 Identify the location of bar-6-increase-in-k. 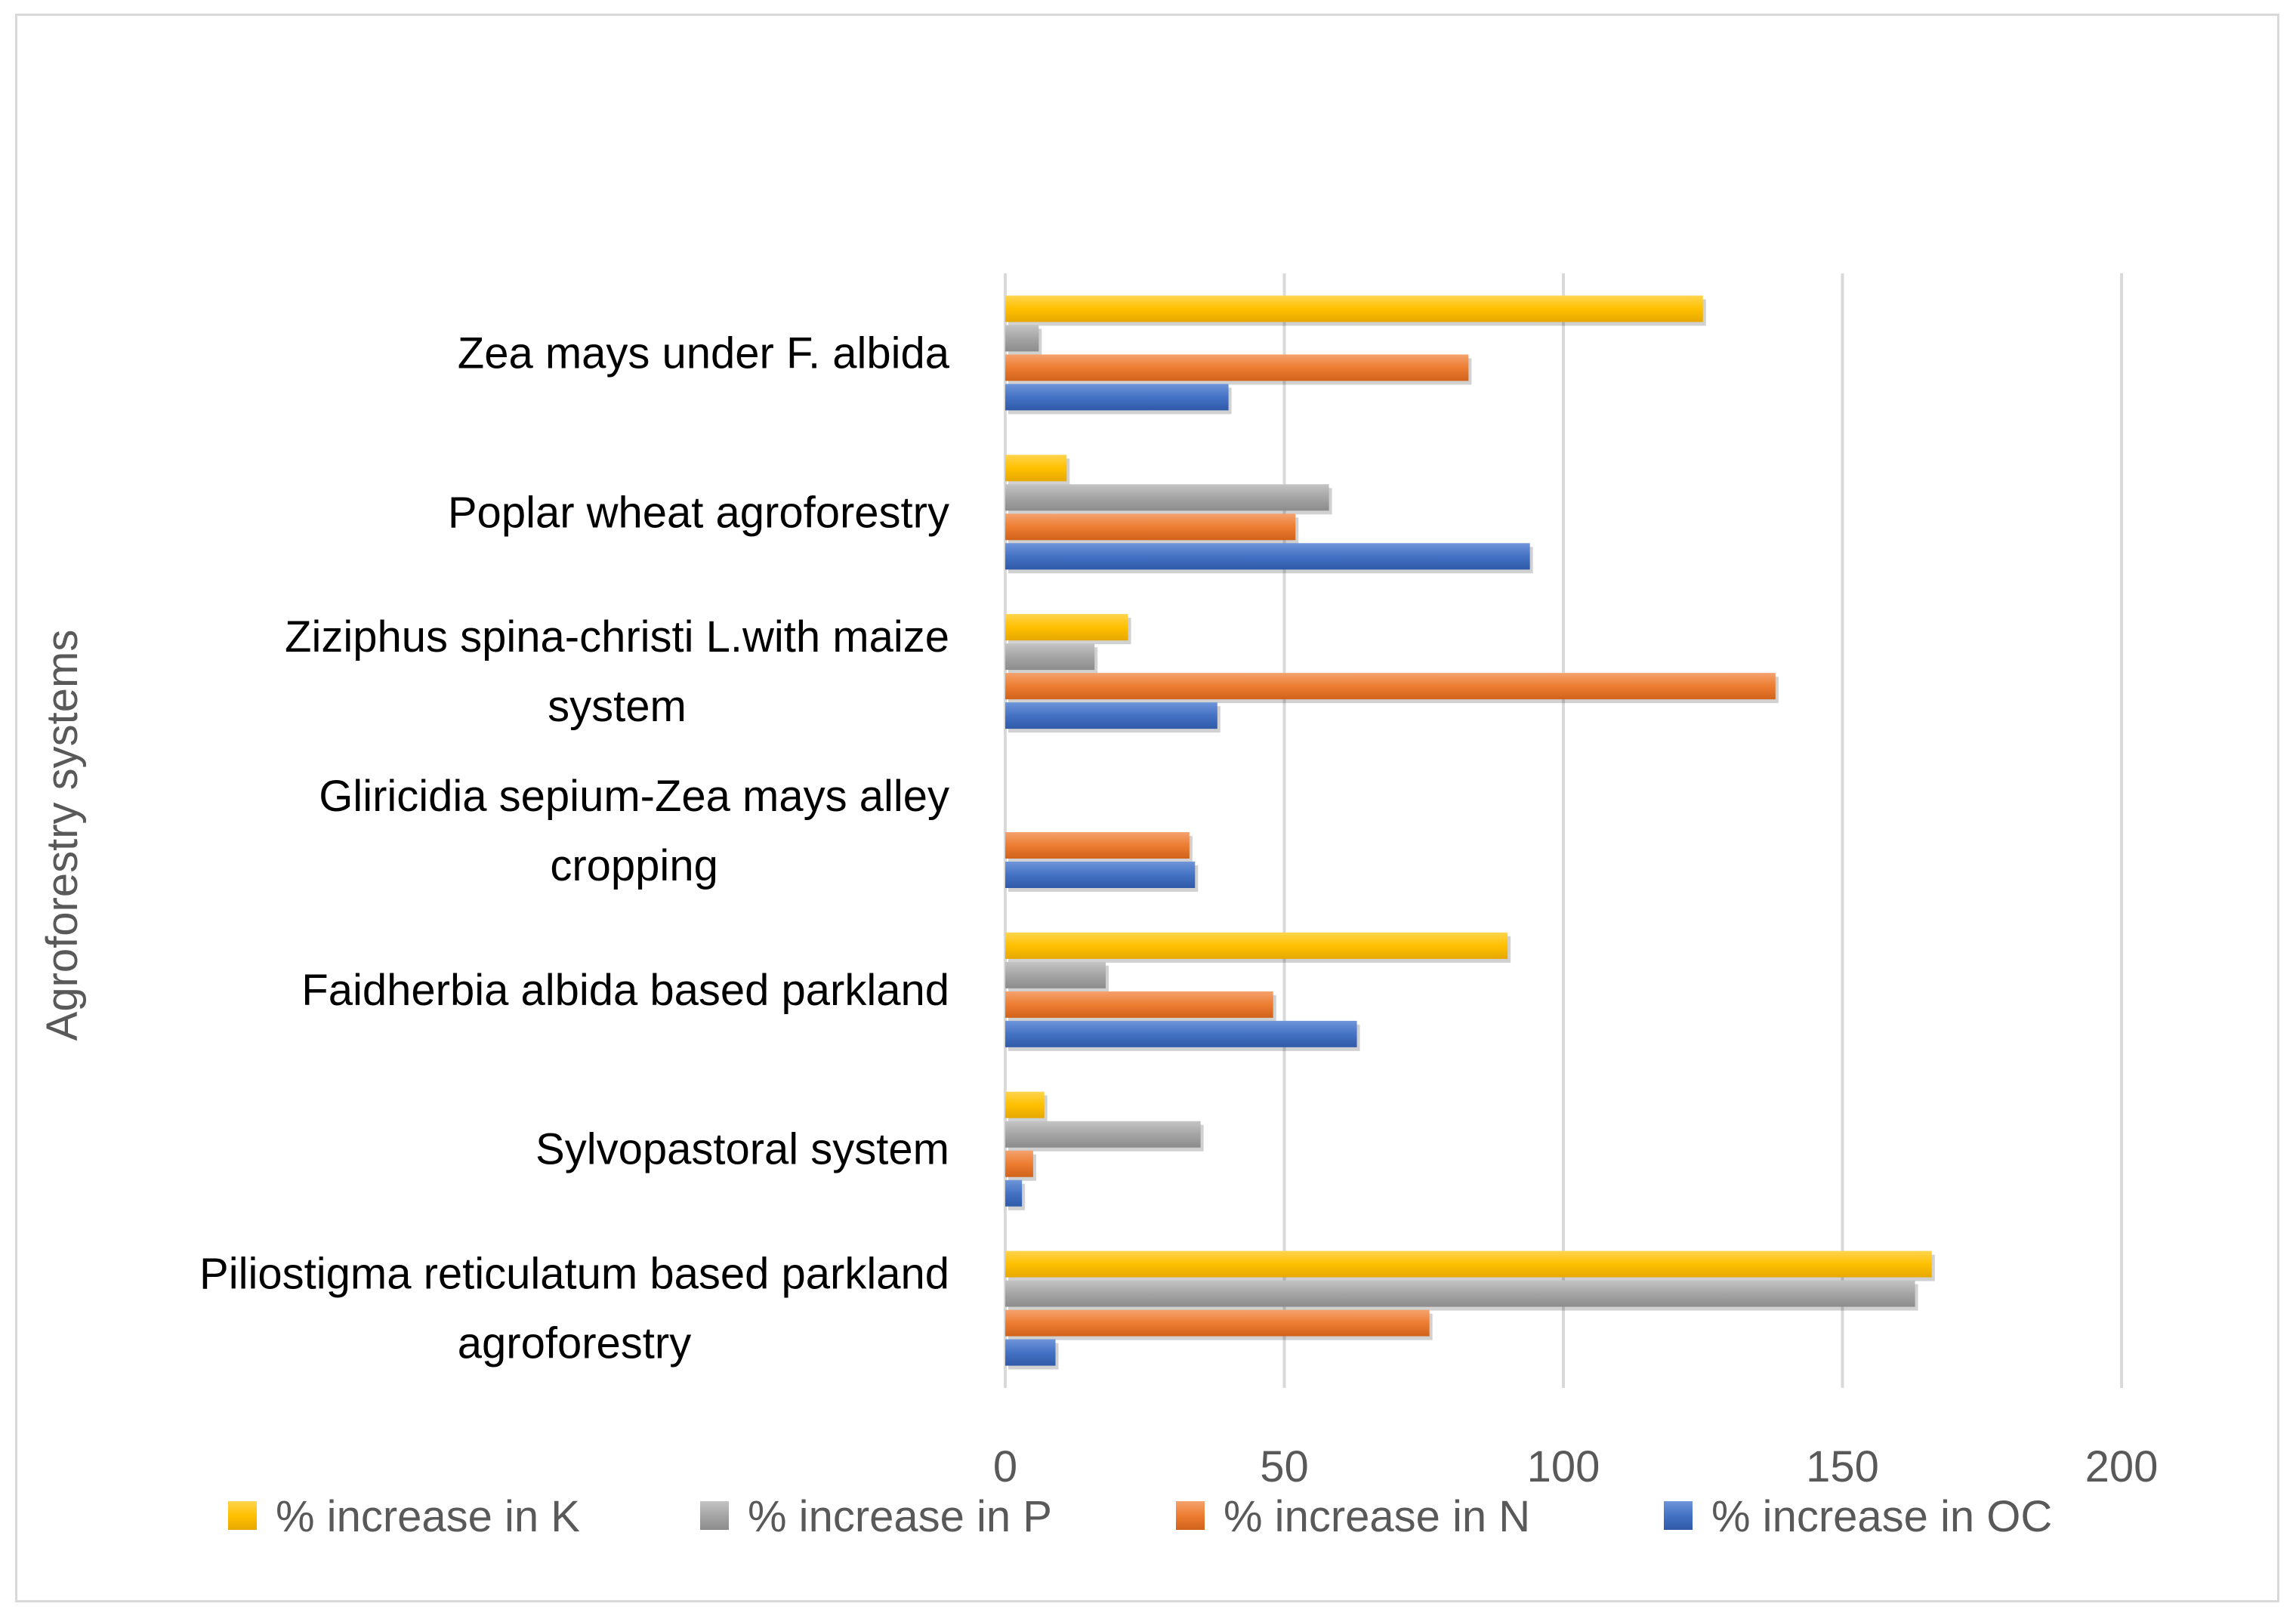
(1025, 1105).